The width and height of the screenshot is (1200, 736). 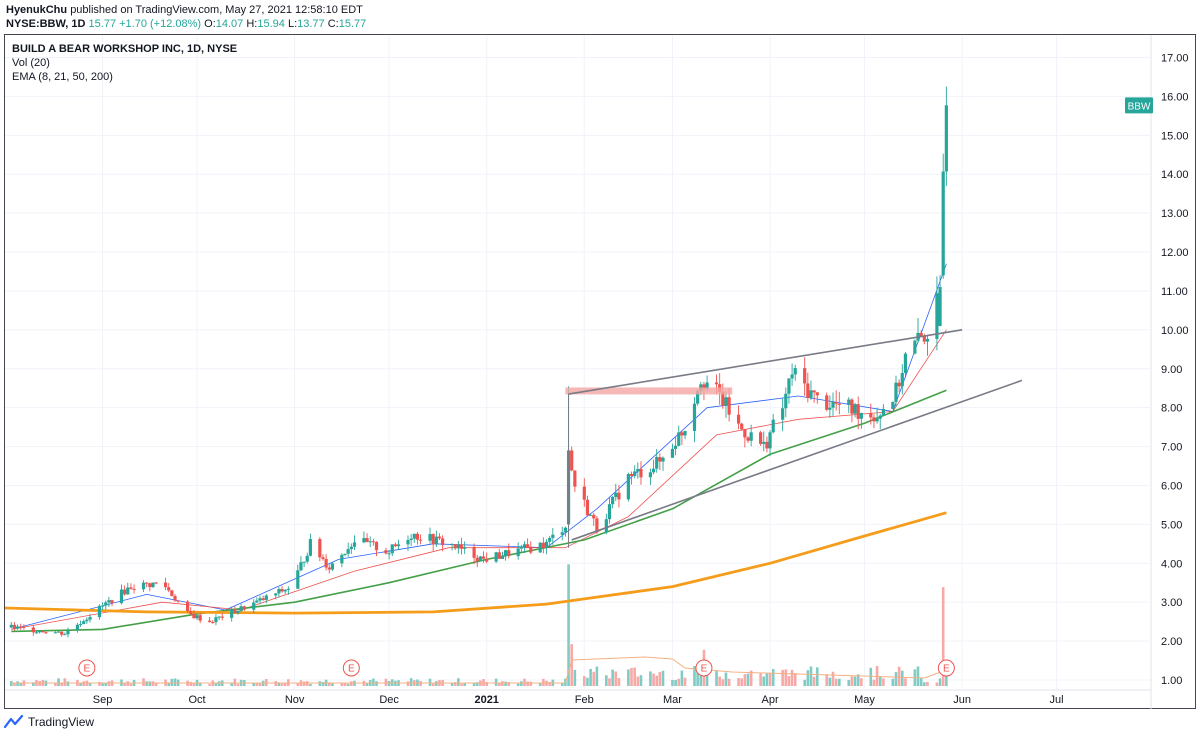 What do you see at coordinates (864, 700) in the screenshot?
I see `x-tick-label: May` at bounding box center [864, 700].